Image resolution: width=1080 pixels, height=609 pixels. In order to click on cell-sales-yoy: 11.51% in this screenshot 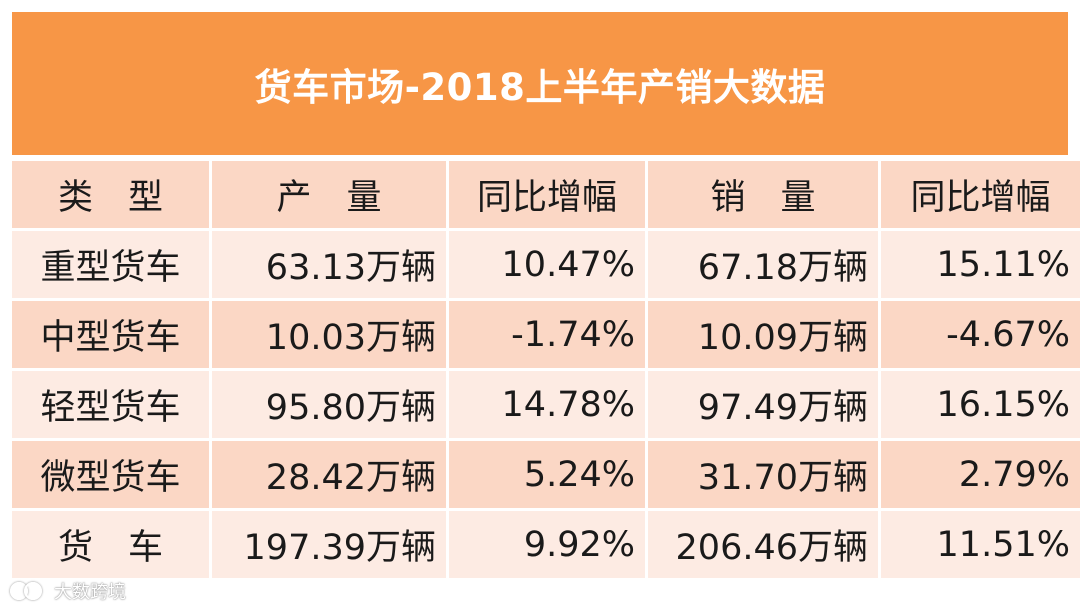, I will do `click(980, 544)`.